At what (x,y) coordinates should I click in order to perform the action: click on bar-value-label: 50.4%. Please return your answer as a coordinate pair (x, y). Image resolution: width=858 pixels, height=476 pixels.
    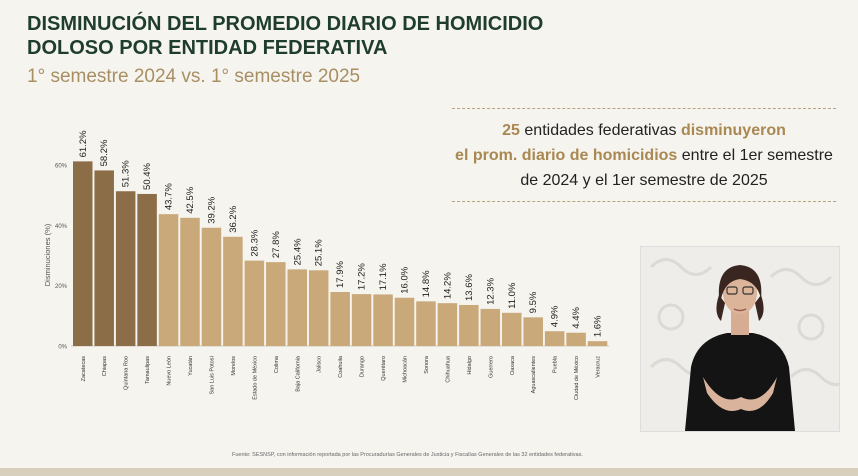
    Looking at the image, I should click on (147, 175).